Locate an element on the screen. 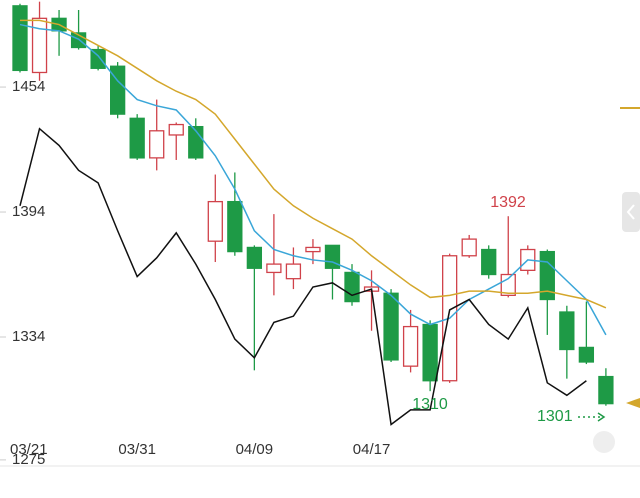 The height and width of the screenshot is (498, 640). y-tick-label: 1275 is located at coordinates (28, 459).